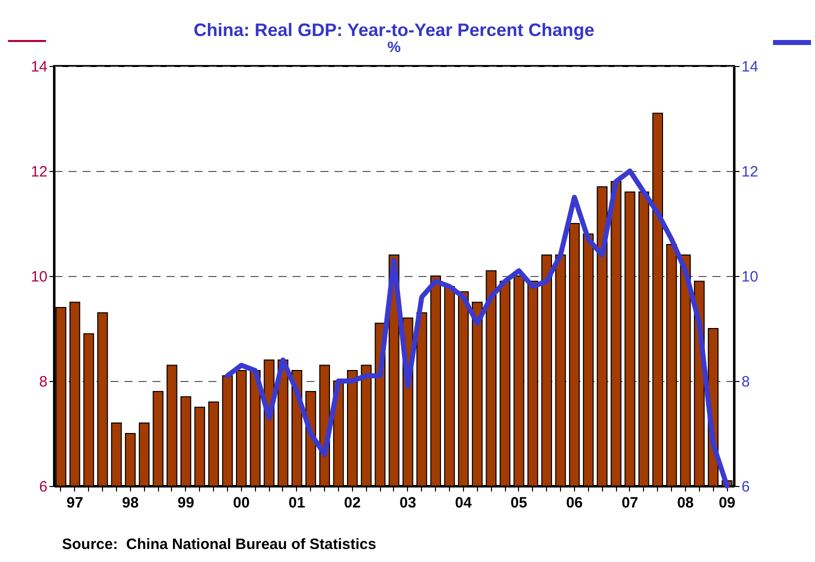 The width and height of the screenshot is (815, 562). What do you see at coordinates (394, 47) in the screenshot?
I see `chart-subtitle: %` at bounding box center [394, 47].